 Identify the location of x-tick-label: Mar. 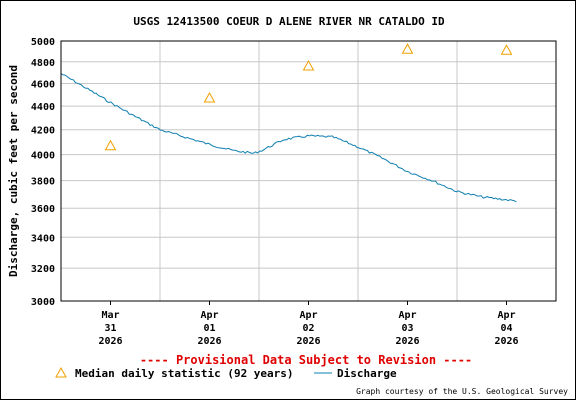
(110, 315).